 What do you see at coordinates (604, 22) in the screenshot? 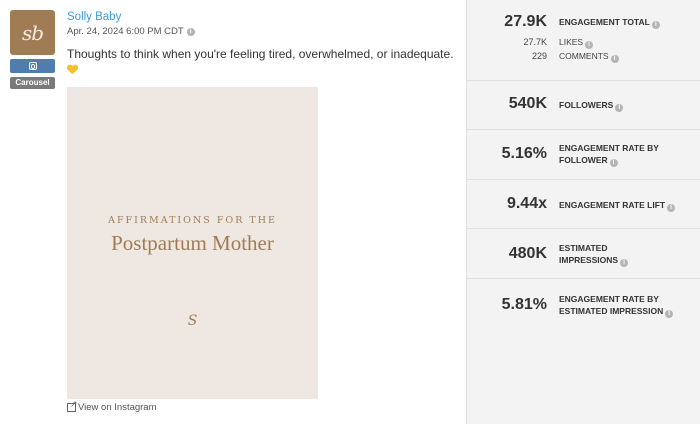
I see `engagement-total-label-text: ENGAGEMENT TOTAL` at bounding box center [604, 22].